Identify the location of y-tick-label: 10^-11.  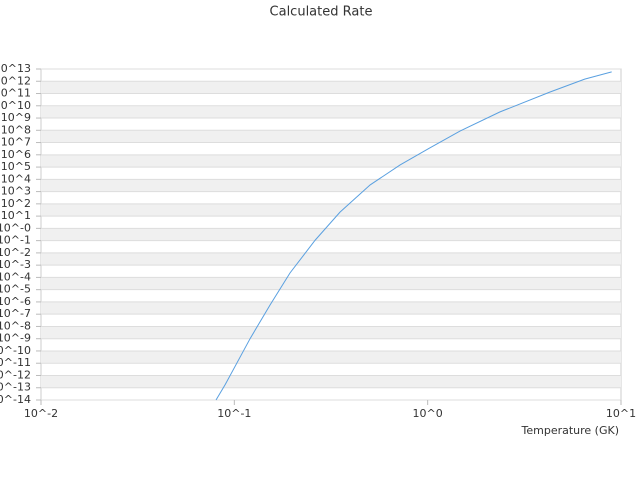
(15, 362).